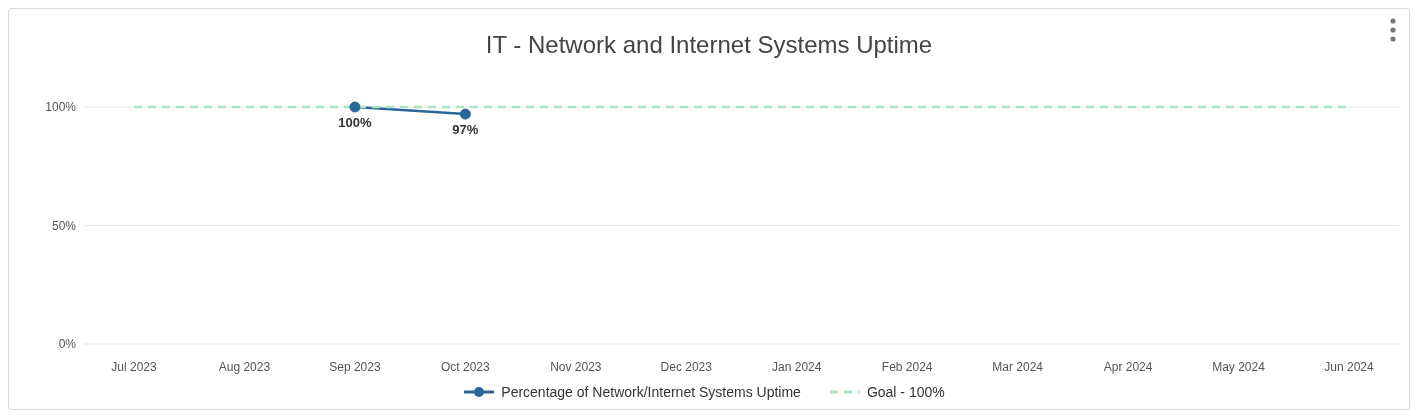 This screenshot has width=1425, height=416. What do you see at coordinates (67, 344) in the screenshot?
I see `y-tick-label: 0%` at bounding box center [67, 344].